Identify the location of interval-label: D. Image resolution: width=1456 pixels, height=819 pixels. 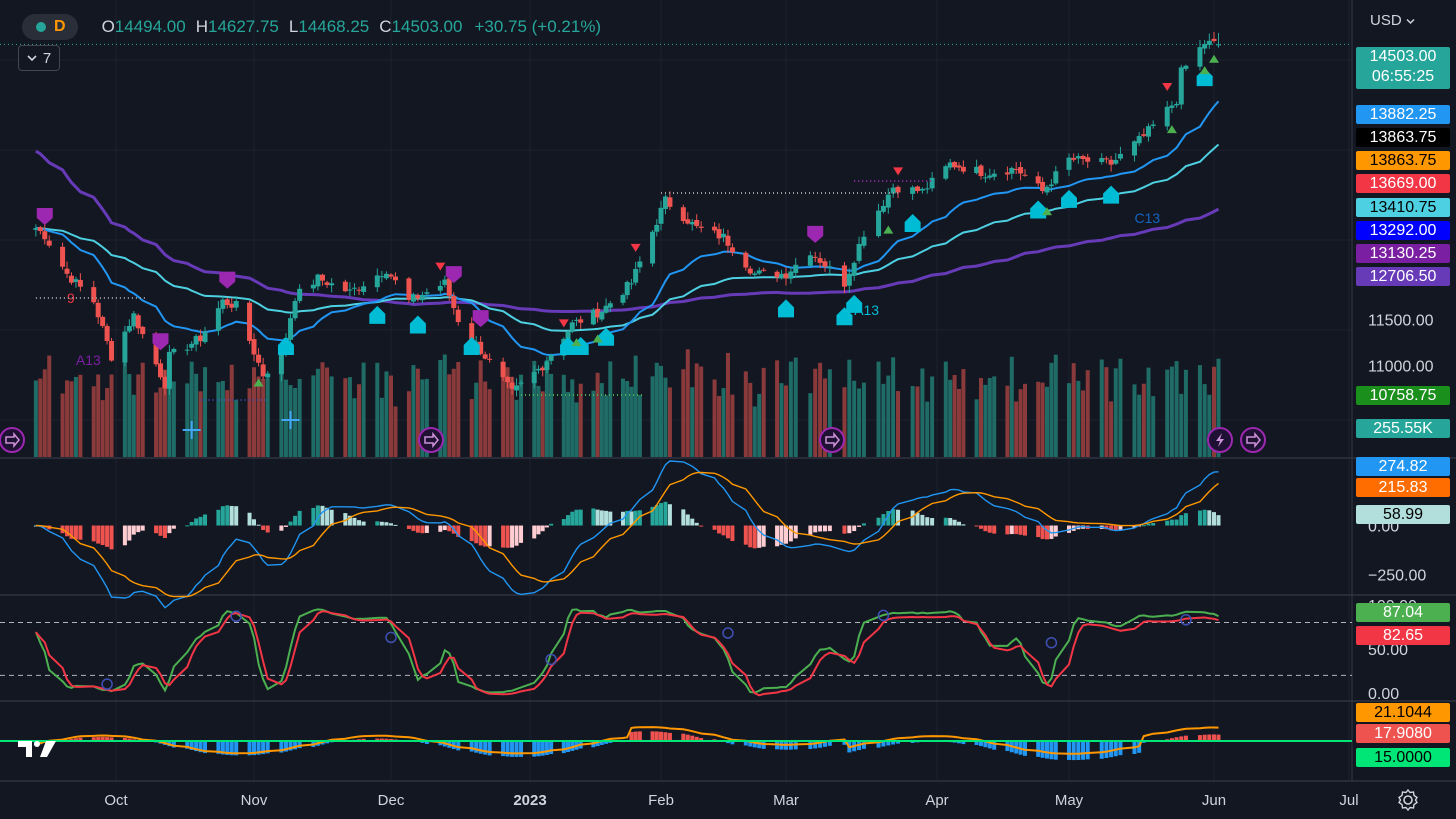
(60, 26).